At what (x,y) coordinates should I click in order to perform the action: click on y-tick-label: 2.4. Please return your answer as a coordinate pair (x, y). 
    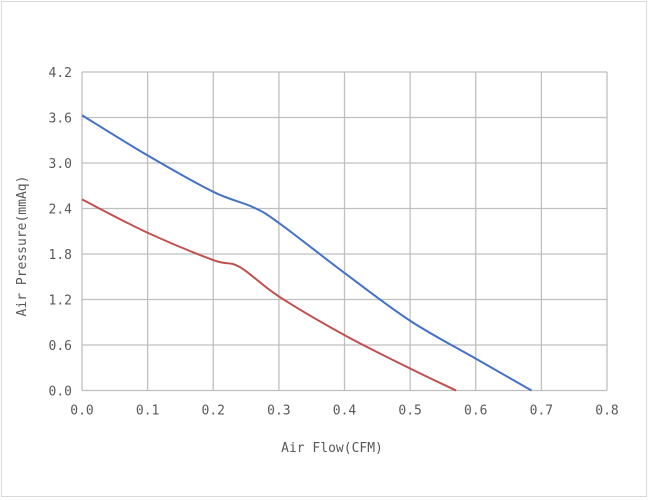
    Looking at the image, I should click on (61, 210).